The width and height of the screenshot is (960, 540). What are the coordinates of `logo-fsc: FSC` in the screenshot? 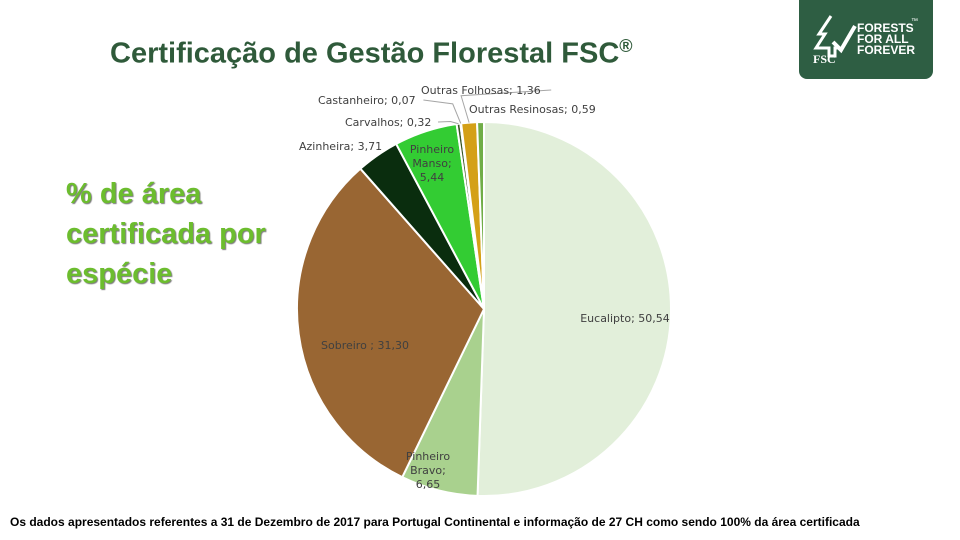 It's located at (824, 59).